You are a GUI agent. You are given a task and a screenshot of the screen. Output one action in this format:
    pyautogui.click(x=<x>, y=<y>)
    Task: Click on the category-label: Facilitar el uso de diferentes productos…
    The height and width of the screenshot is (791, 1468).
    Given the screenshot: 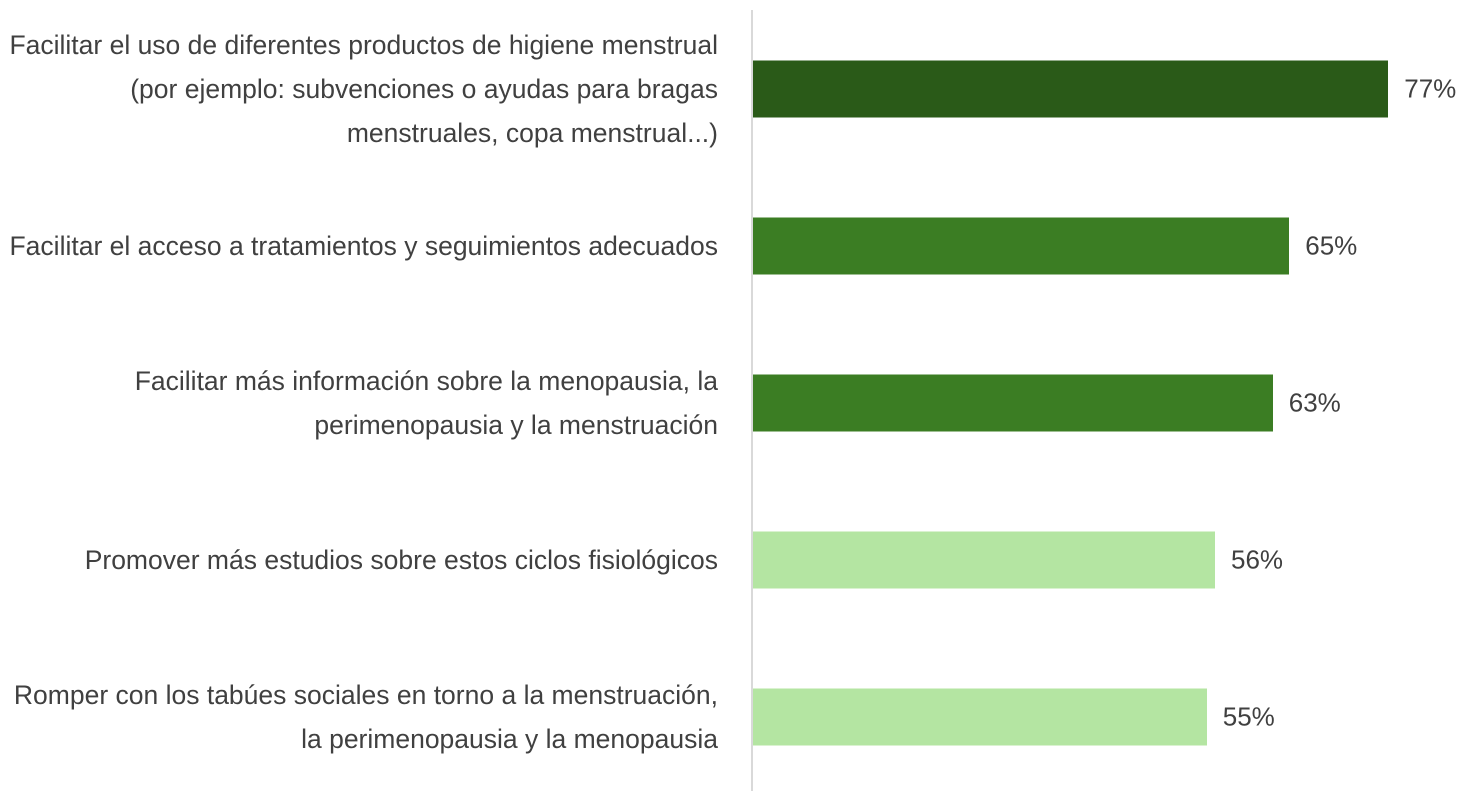 What is the action you would take?
    pyautogui.click(x=363, y=89)
    